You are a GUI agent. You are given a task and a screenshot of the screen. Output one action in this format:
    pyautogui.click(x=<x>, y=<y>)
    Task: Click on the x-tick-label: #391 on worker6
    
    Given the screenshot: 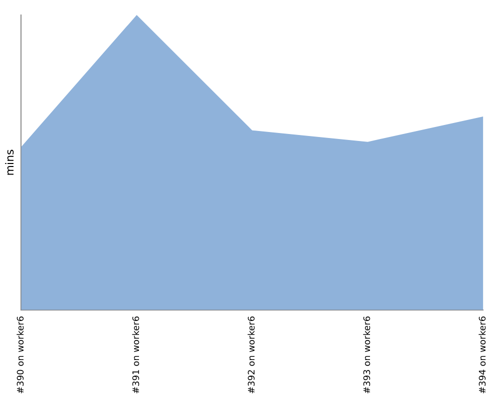 What is the action you would take?
    pyautogui.click(x=137, y=355)
    